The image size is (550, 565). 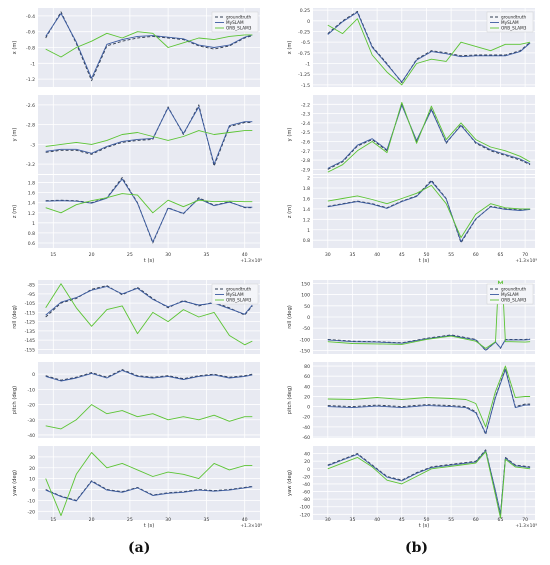 I want to click on fig-a-panel-4-series-groundtruth, so click(x=149, y=375).